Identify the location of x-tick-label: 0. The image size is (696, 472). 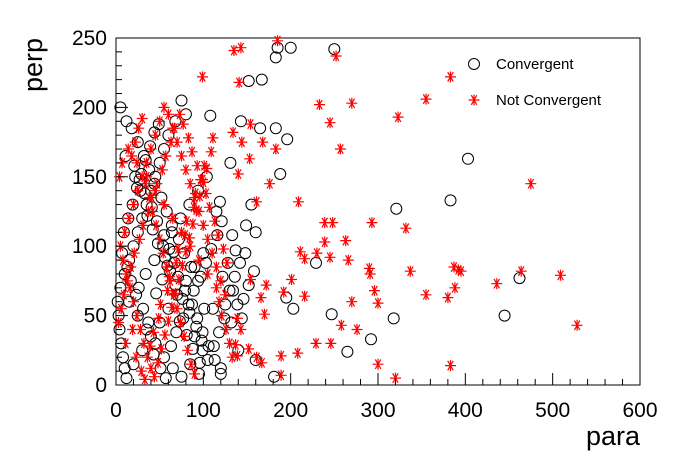
(116, 410).